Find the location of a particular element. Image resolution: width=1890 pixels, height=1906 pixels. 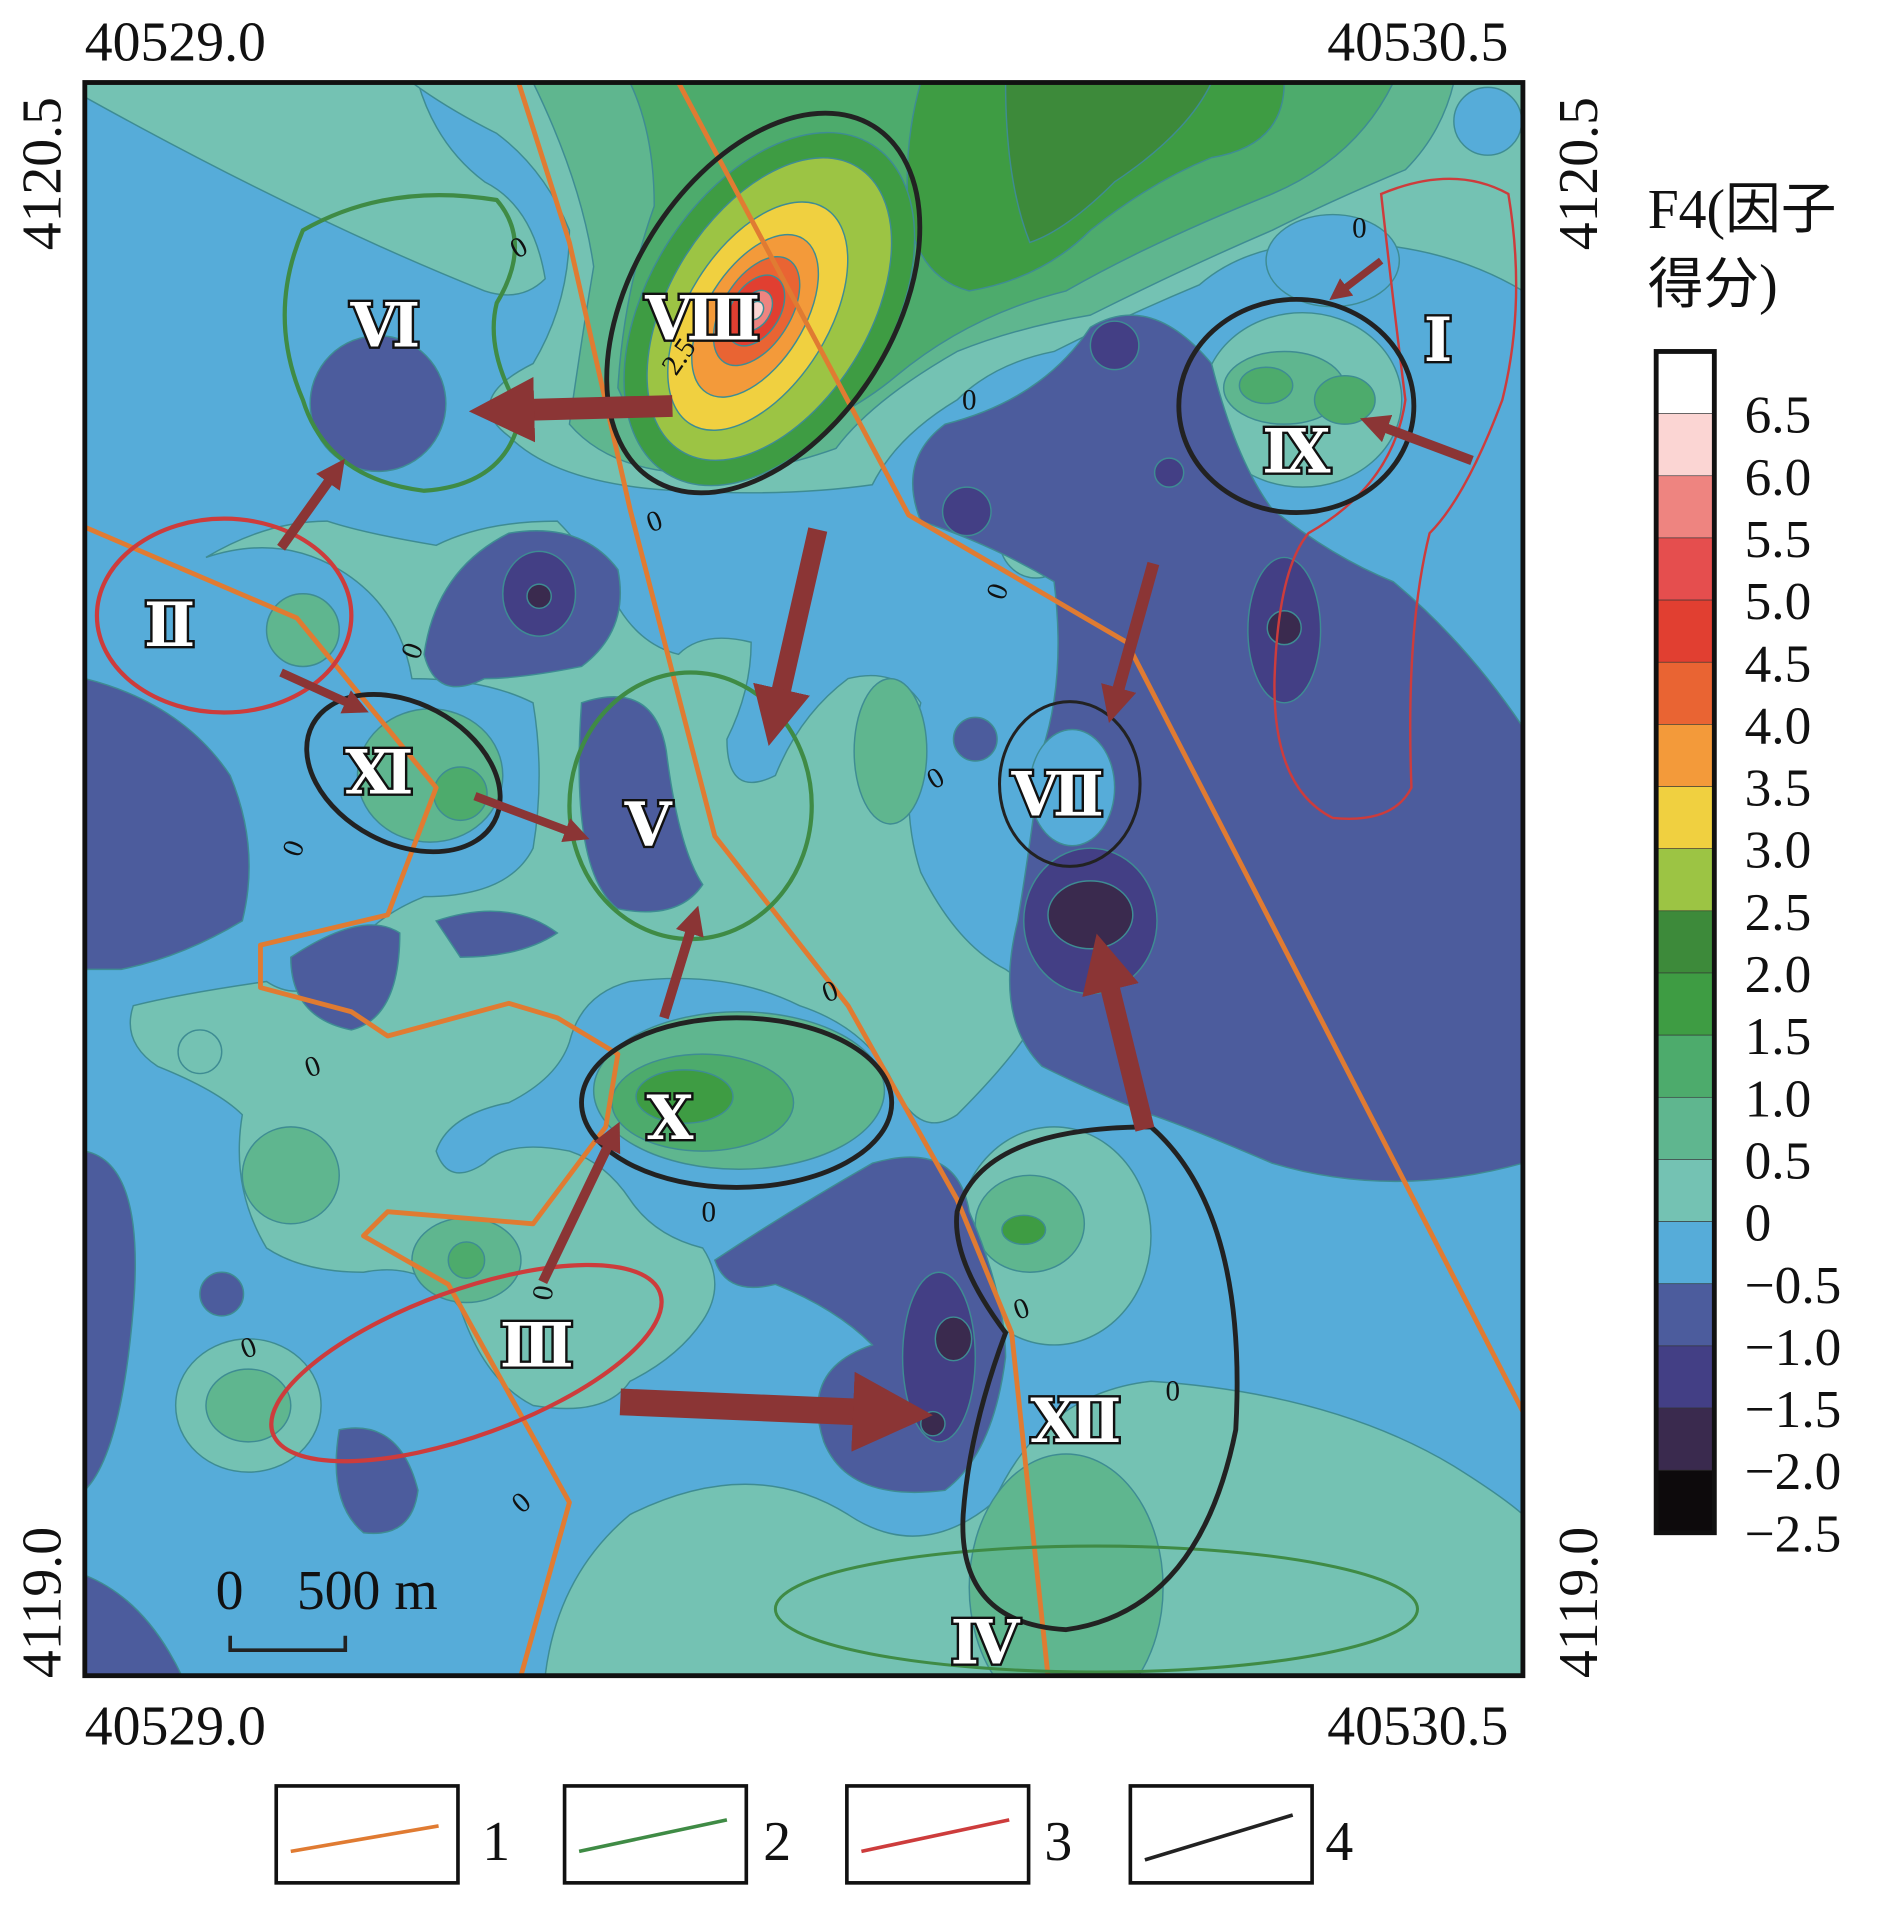

colorbar-label: 5.5 is located at coordinates (1778, 539).